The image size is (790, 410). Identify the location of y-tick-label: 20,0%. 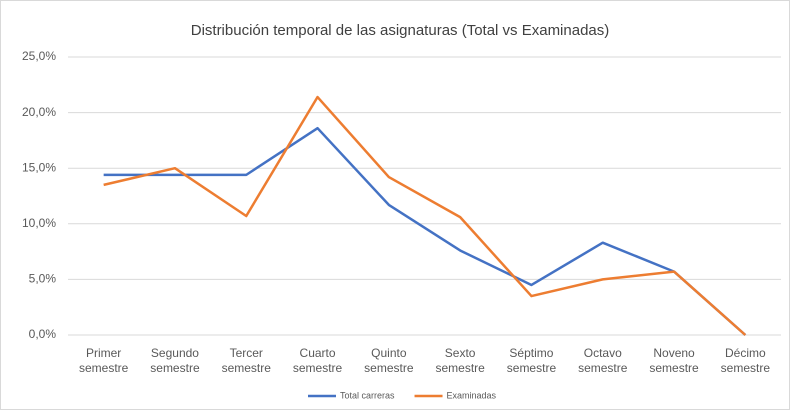
(39, 112).